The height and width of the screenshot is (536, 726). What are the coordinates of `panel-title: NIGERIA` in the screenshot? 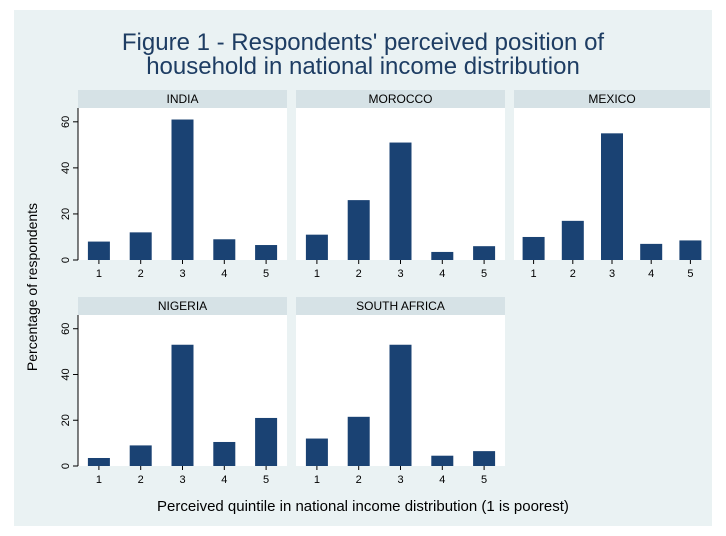 It's located at (182, 306).